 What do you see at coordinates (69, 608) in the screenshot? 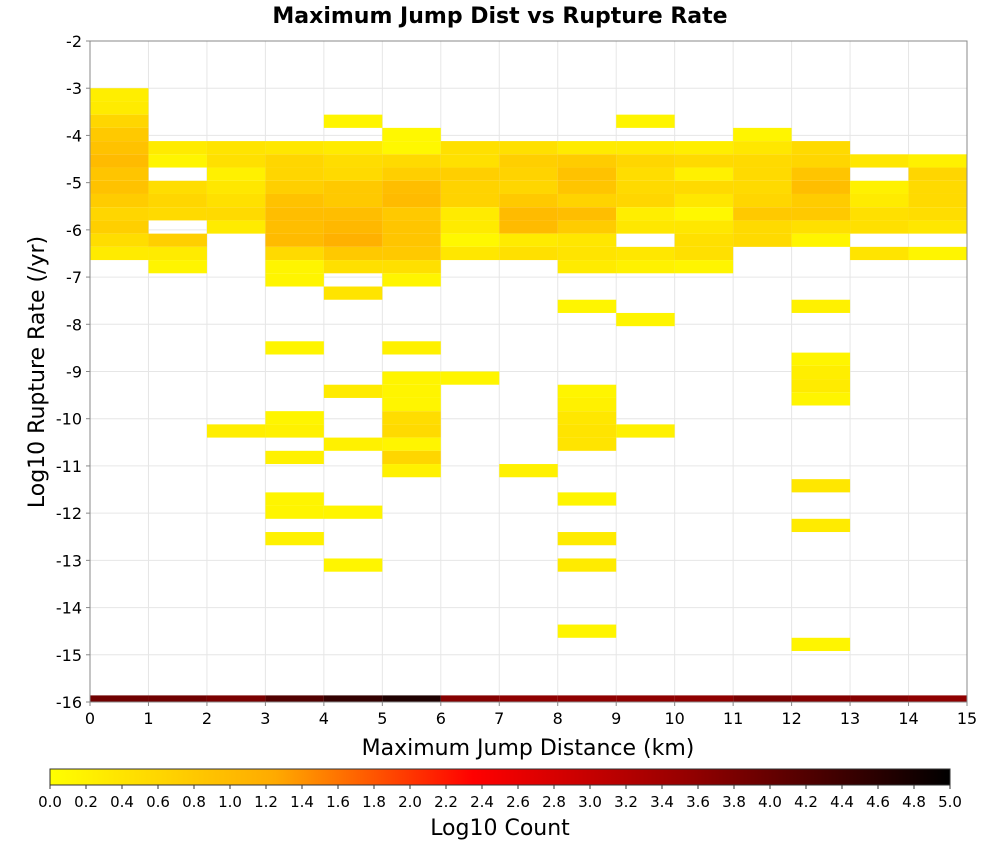
I see `y-tick-label: -14` at bounding box center [69, 608].